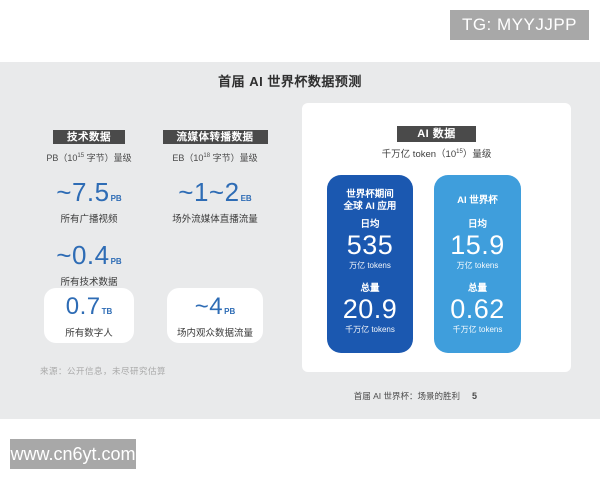 The width and height of the screenshot is (600, 480). I want to click on stat-broadcast-video-label: 所有广播视频, so click(89, 219).